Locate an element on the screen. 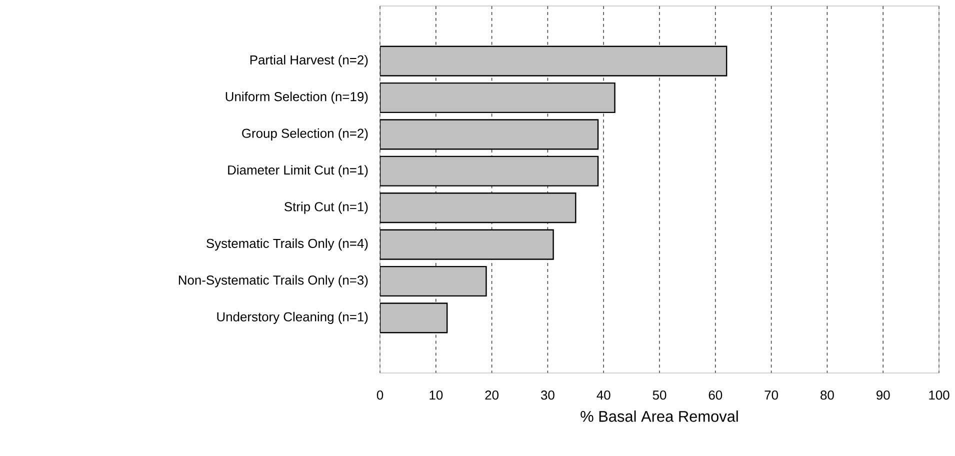 The height and width of the screenshot is (456, 955). x-tick-label: 40 is located at coordinates (603, 395).